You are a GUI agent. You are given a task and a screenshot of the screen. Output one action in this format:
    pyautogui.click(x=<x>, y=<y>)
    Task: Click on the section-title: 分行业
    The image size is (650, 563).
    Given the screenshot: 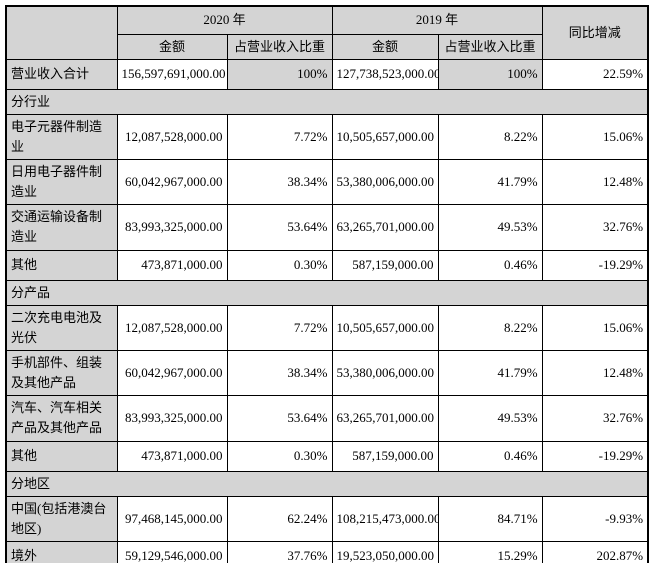 What is the action you would take?
    pyautogui.click(x=327, y=101)
    